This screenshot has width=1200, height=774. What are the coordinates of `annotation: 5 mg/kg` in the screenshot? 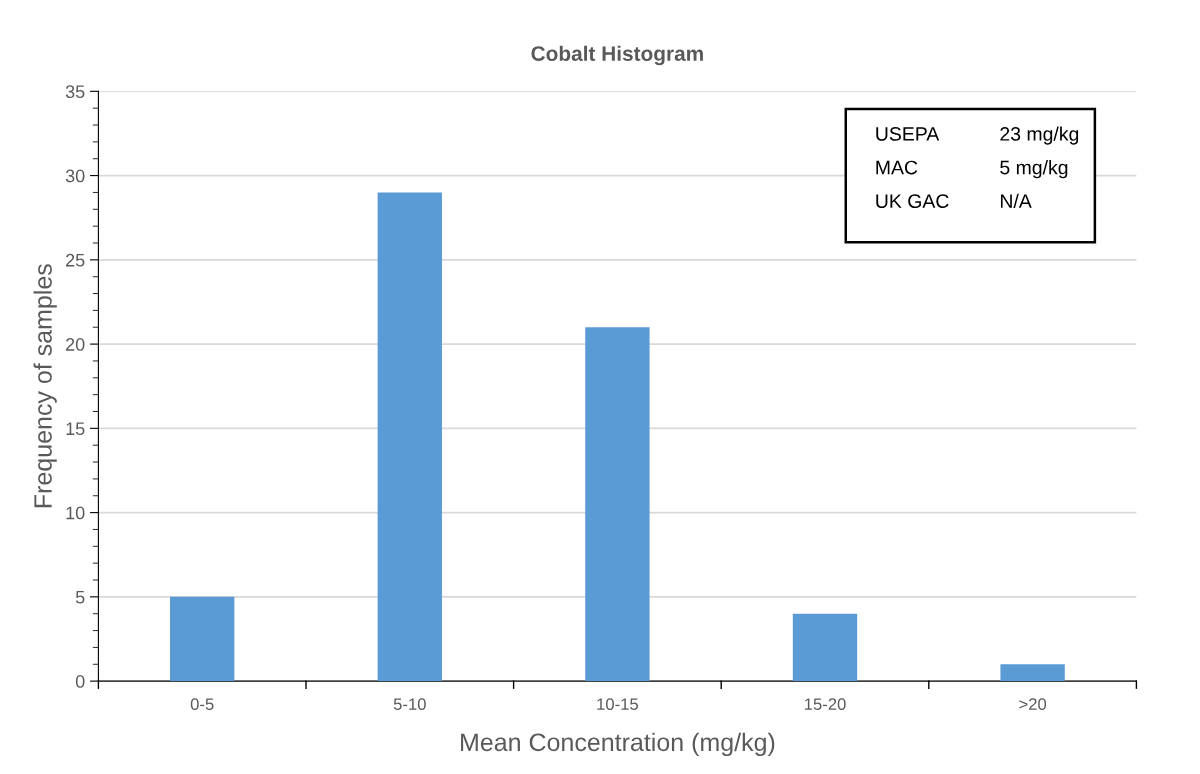 It's located at (1034, 169).